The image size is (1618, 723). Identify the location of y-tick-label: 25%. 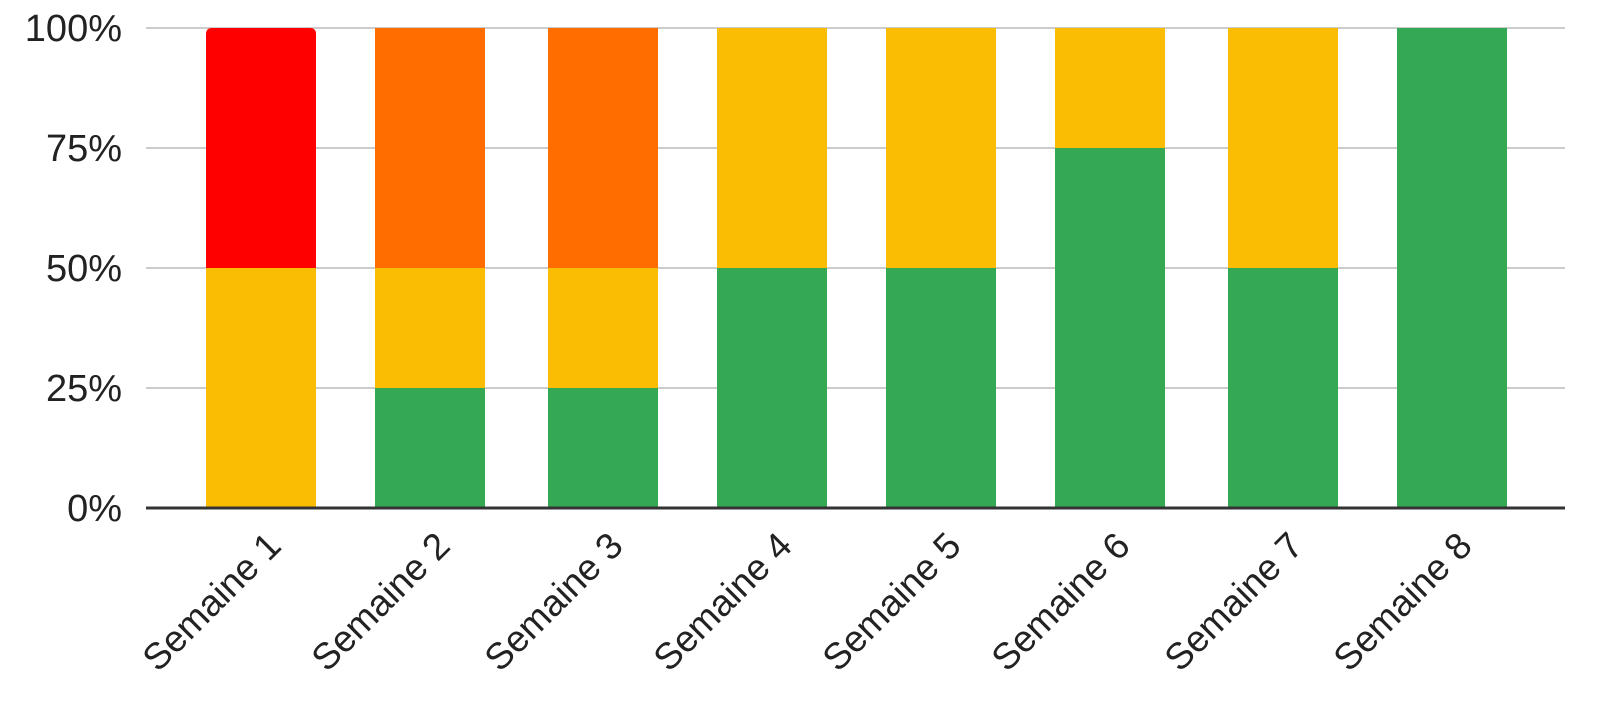
(84, 389).